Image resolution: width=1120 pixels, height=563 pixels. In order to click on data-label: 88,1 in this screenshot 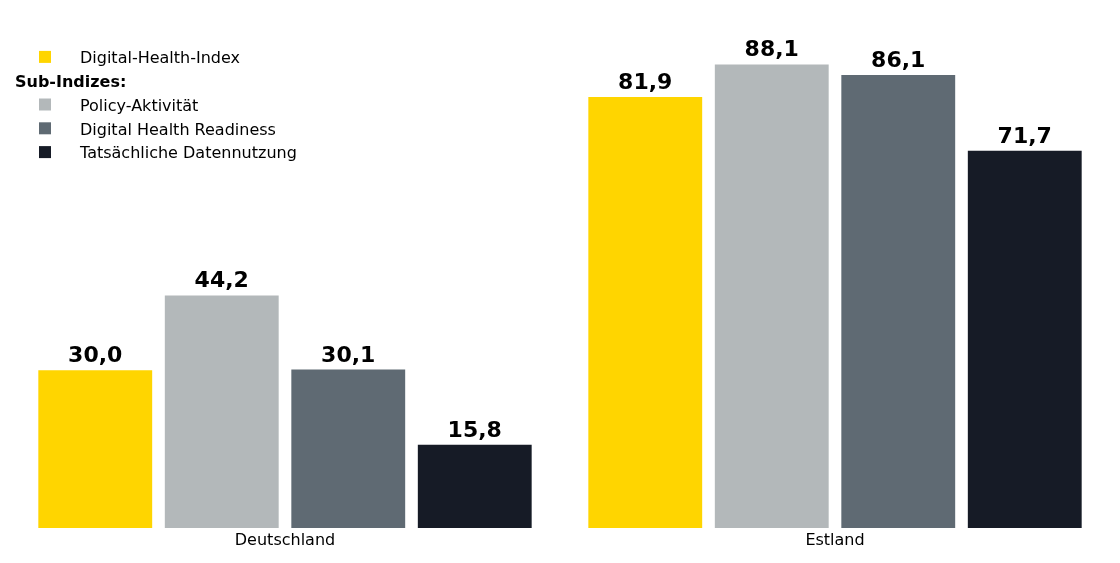, I will do `click(771, 49)`.